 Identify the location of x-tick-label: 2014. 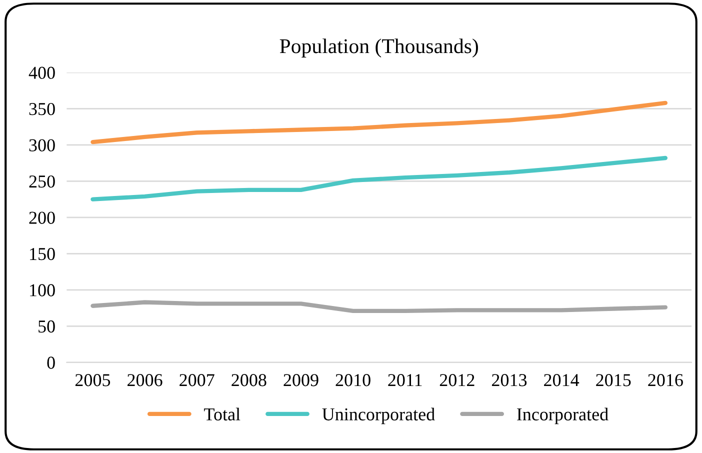
(562, 380).